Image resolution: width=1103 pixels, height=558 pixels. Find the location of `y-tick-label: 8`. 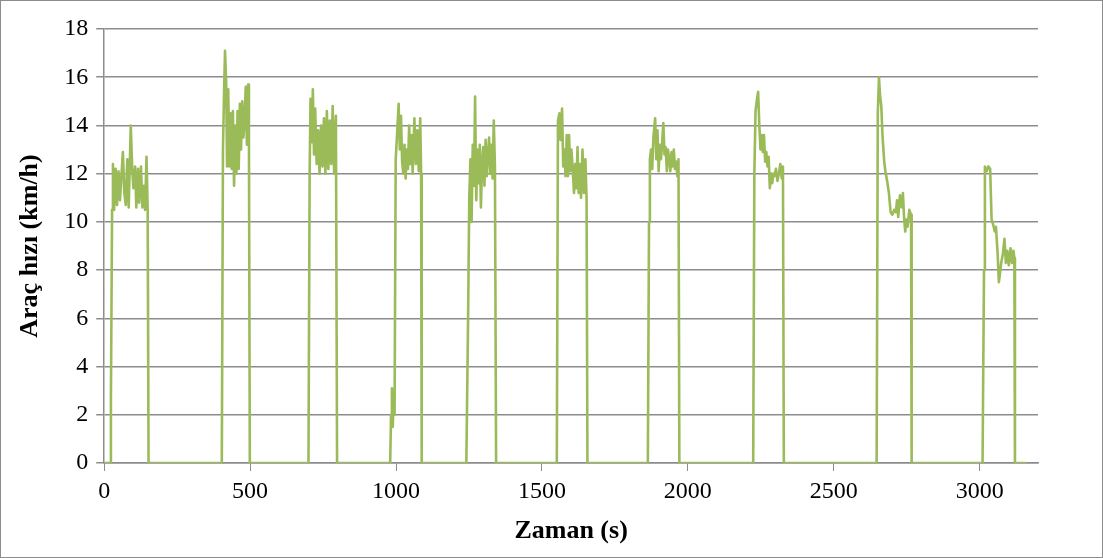

y-tick-label: 8 is located at coordinates (82, 268).